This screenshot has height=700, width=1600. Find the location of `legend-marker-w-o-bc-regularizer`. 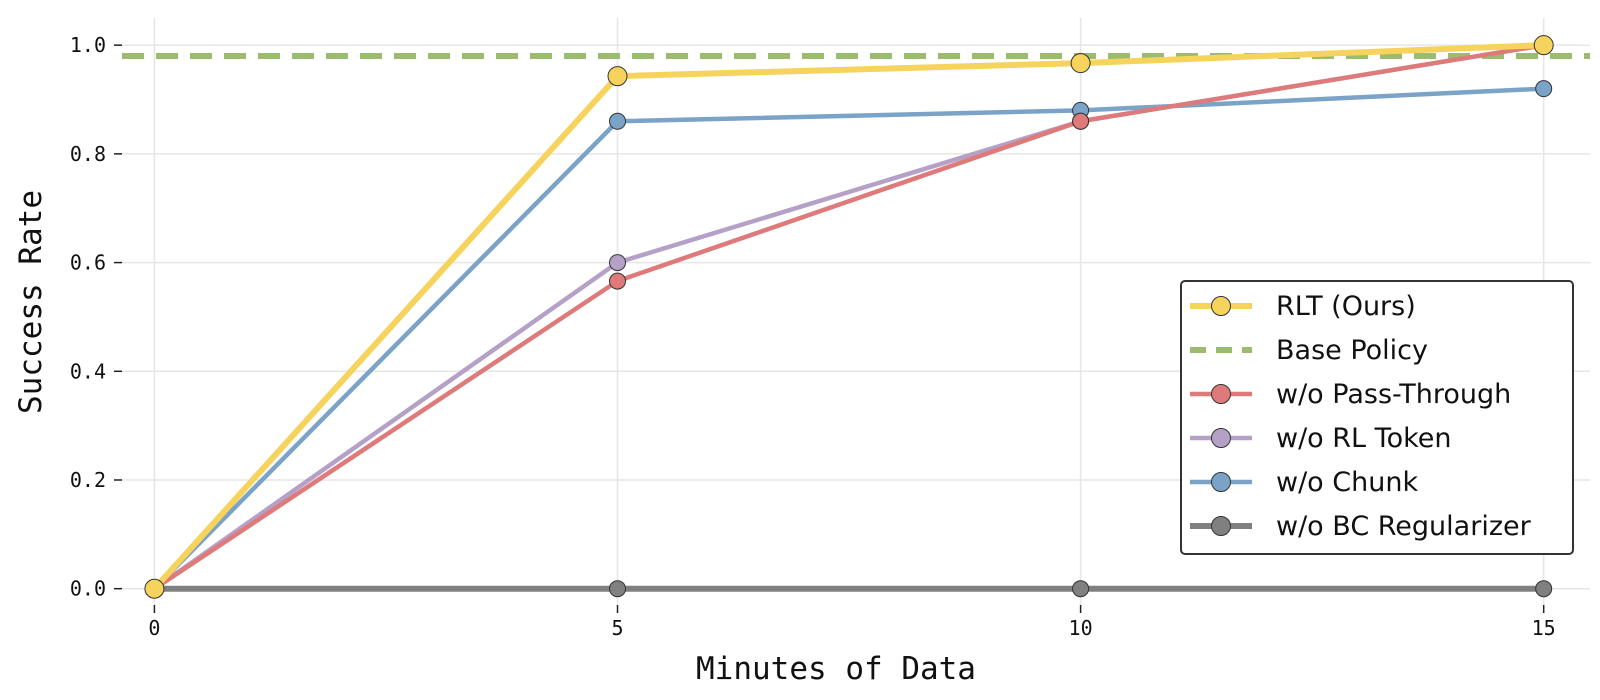

legend-marker-w-o-bc-regularizer is located at coordinates (1221, 526).